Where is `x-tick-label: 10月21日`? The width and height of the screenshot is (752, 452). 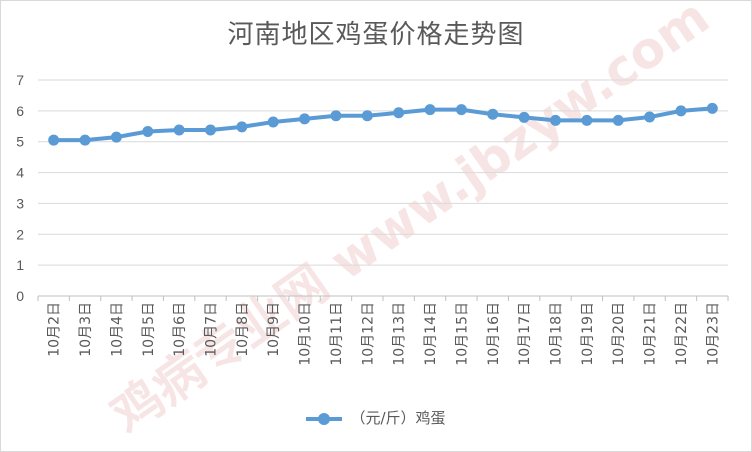 x-tick-label: 10月21日 is located at coordinates (651, 334).